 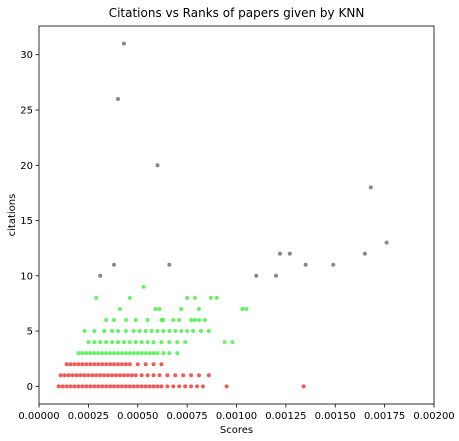 What do you see at coordinates (12, 215) in the screenshot?
I see `y-axis-label: citations` at bounding box center [12, 215].